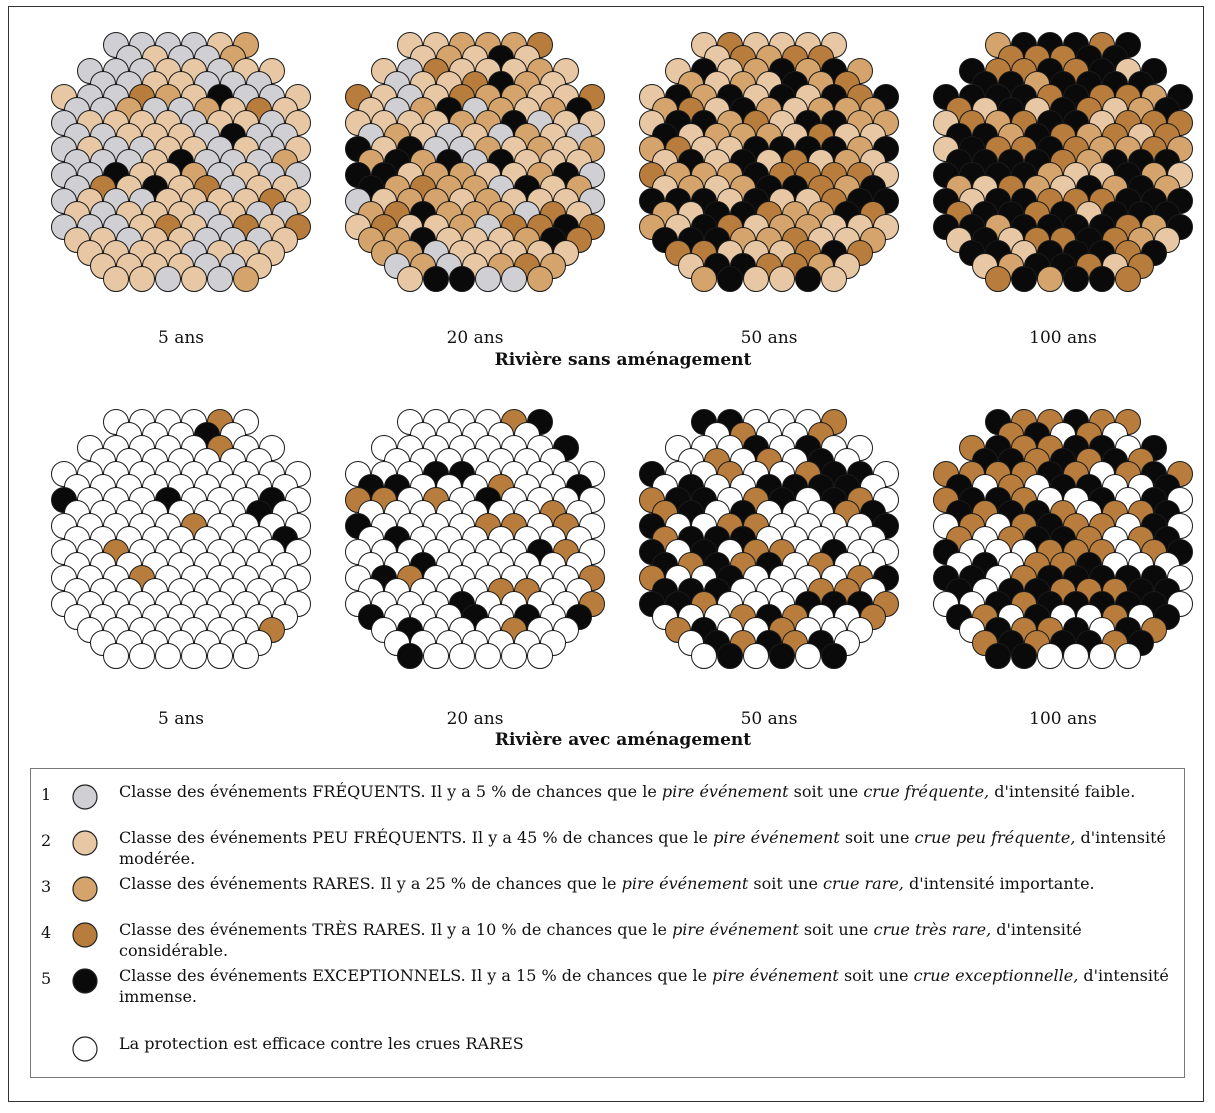 The image size is (1215, 1113). Describe the element at coordinates (46, 932) in the screenshot. I see `legend-number: 4` at that location.